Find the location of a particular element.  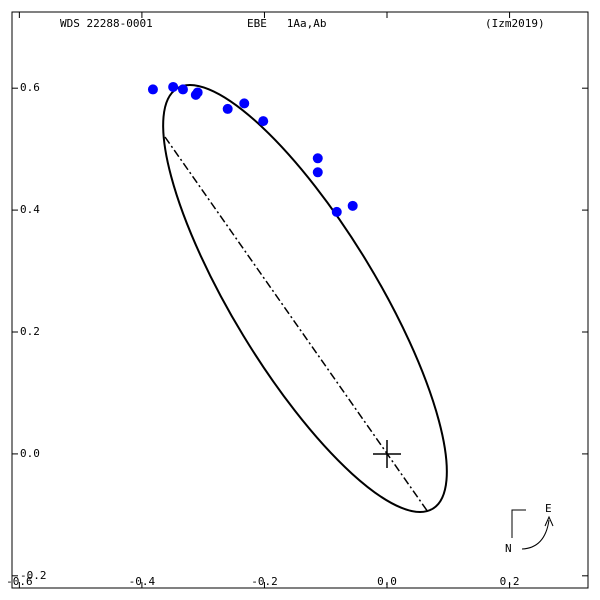

compass-arrowhead is located at coordinates (549, 521).